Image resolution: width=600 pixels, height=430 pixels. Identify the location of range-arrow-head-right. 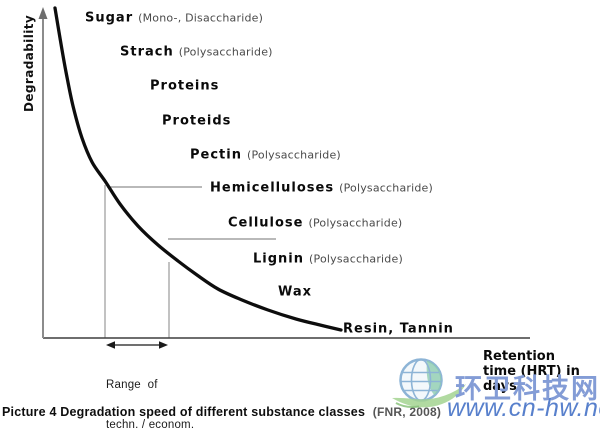
(163, 345).